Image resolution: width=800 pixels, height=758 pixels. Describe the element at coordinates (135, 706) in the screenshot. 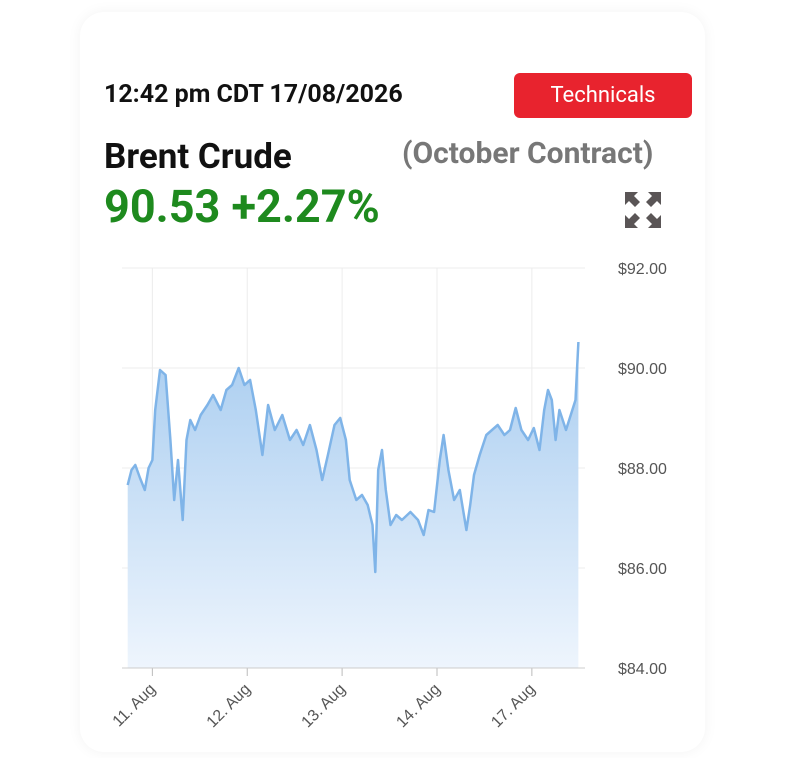

I see `x-tick-label: 11. Aug` at that location.